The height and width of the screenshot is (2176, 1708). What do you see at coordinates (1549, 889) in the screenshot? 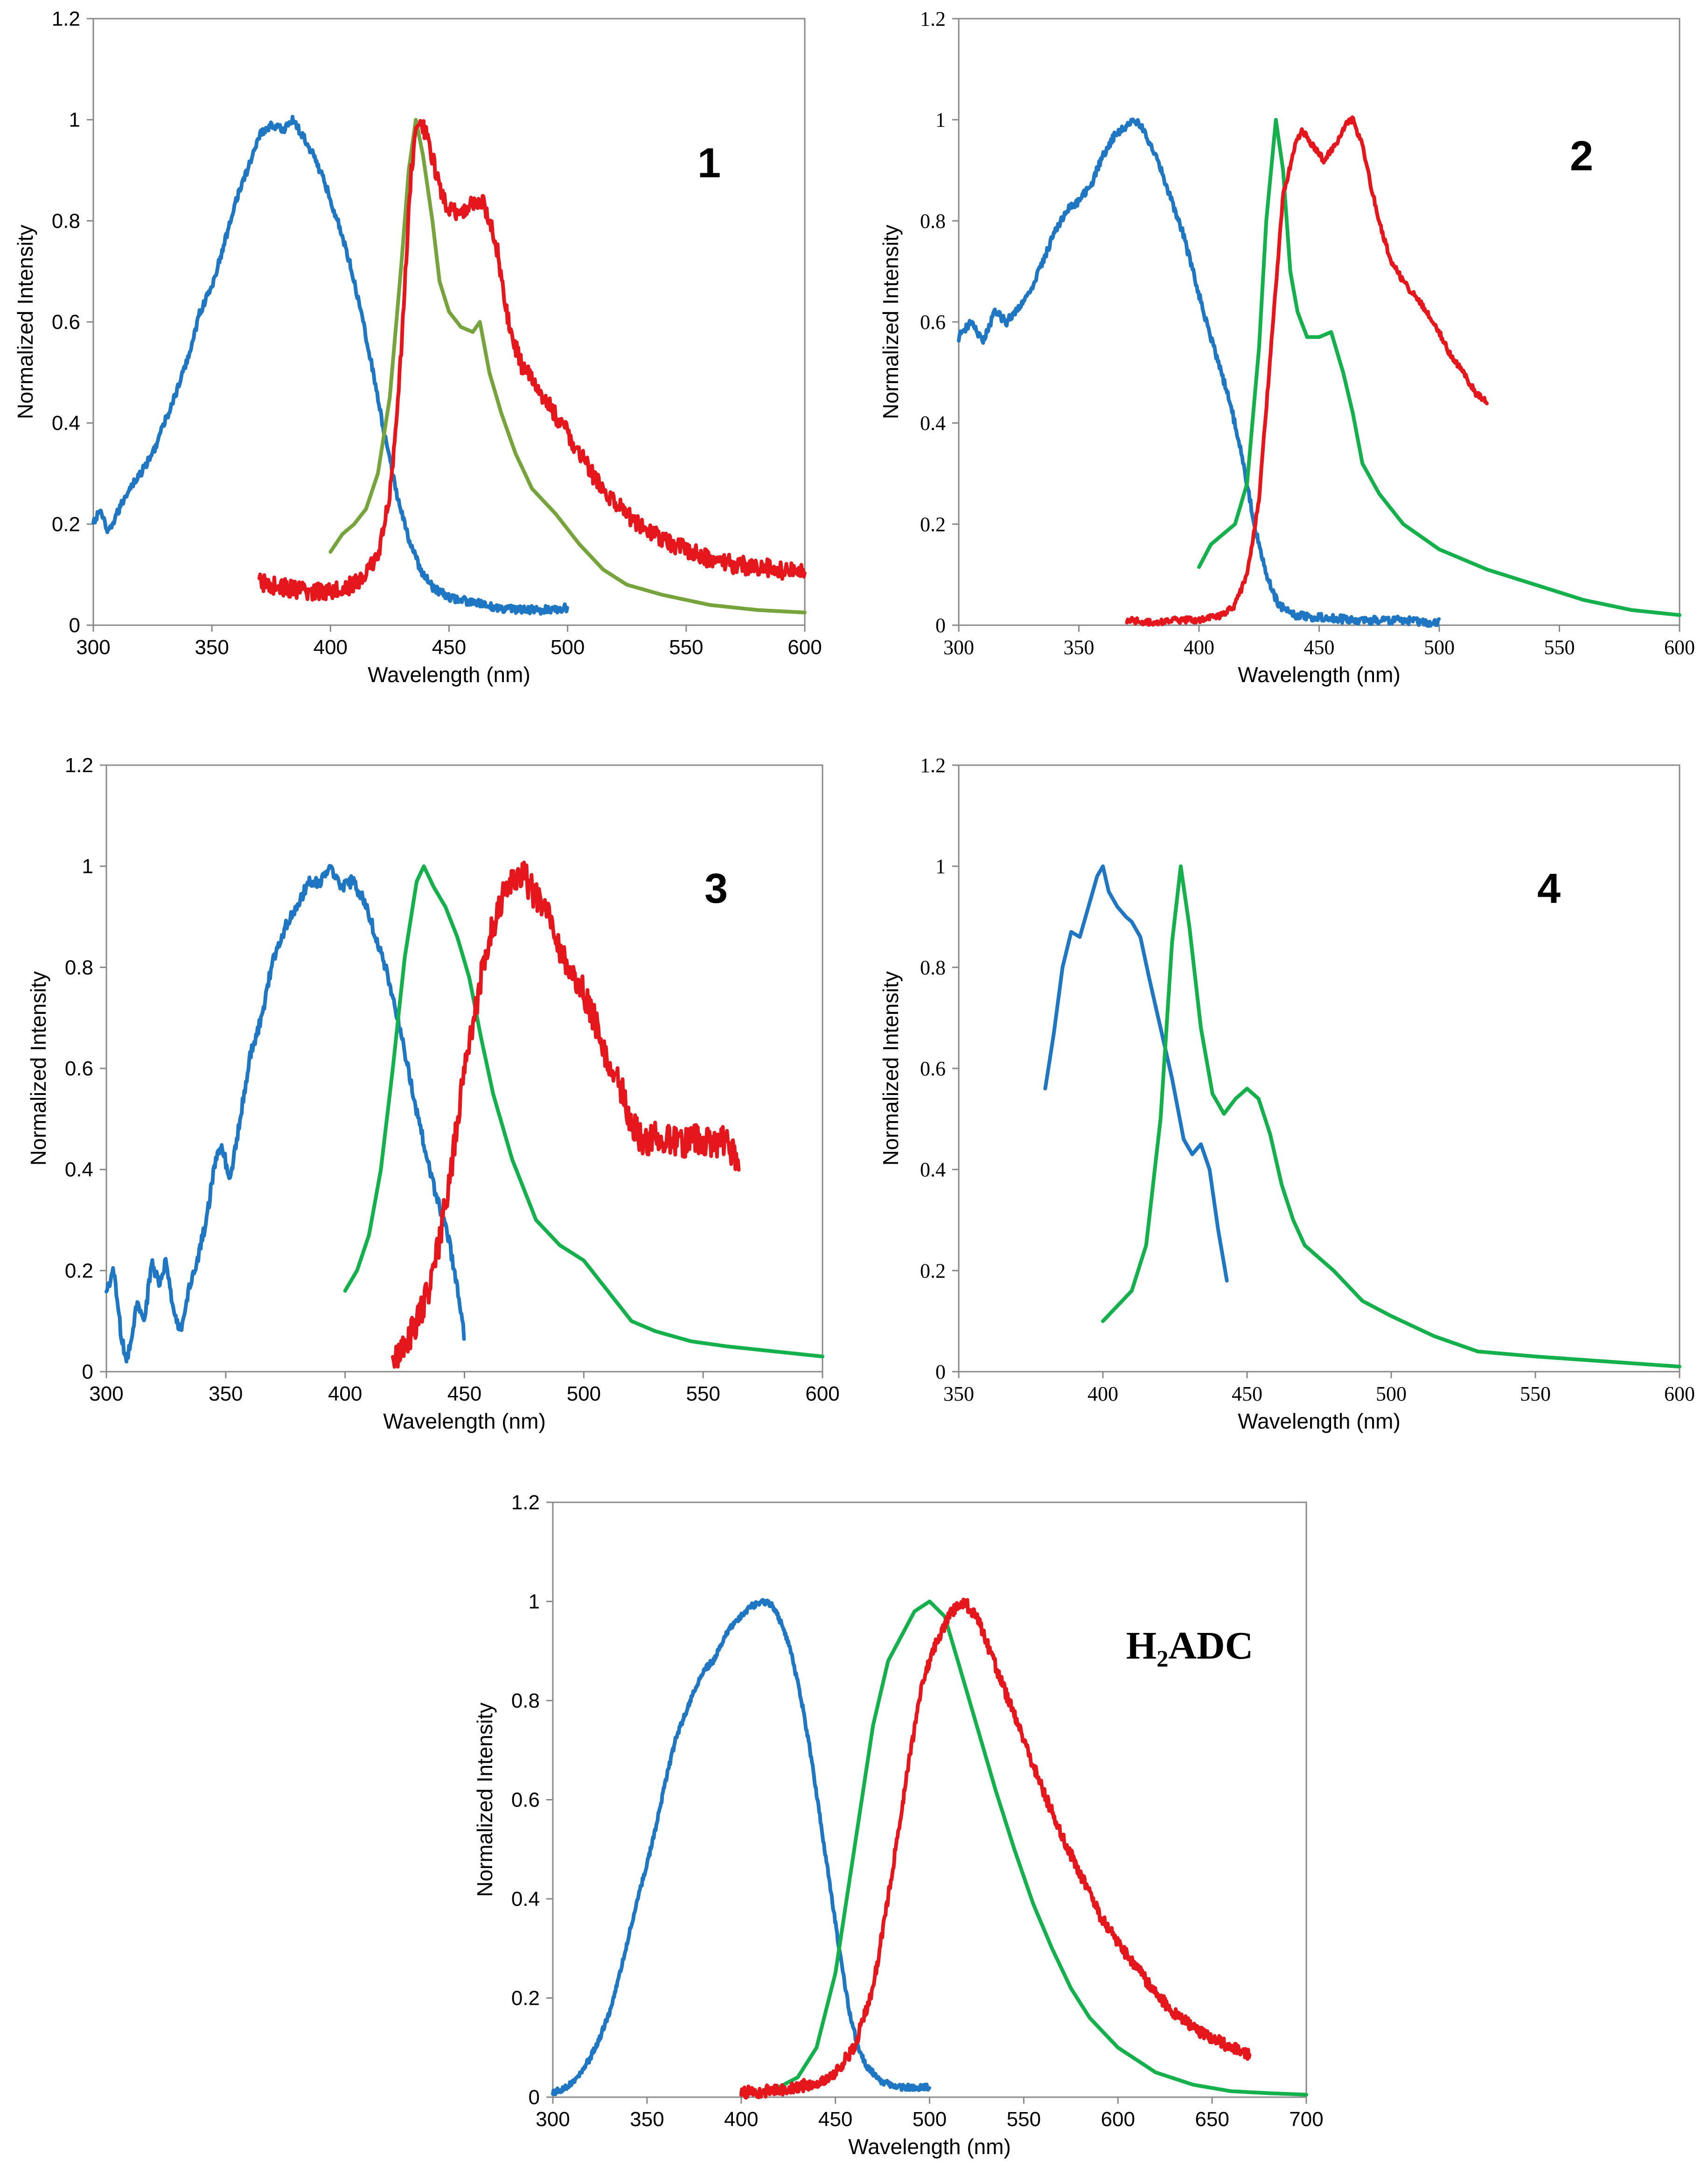
I see `panel-label: 4` at bounding box center [1549, 889].